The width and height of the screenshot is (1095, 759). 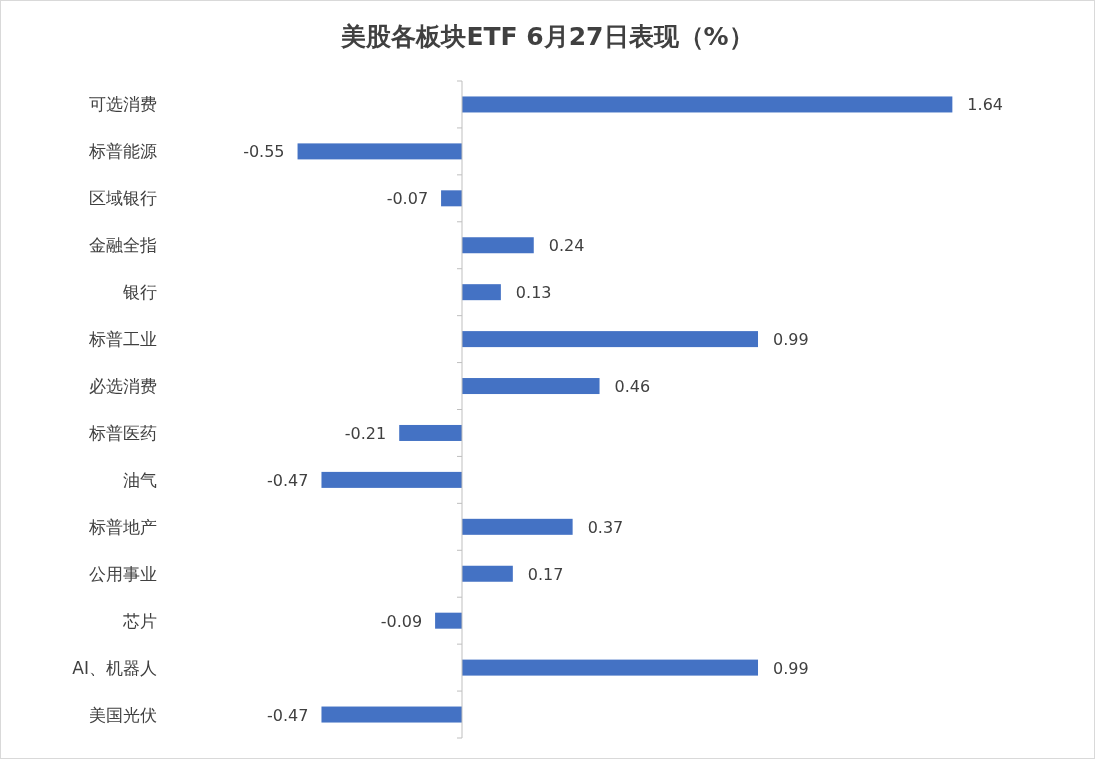 What do you see at coordinates (139, 292) in the screenshot?
I see `y-tick-label: 银行` at bounding box center [139, 292].